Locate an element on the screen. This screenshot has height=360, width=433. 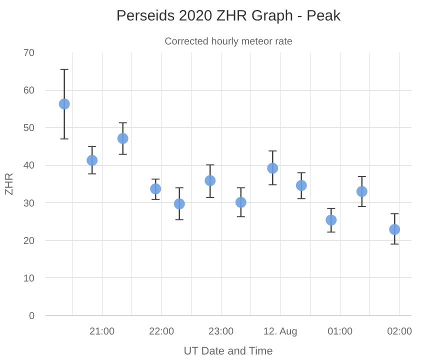
y-tick-label: 0 is located at coordinates (31, 316).